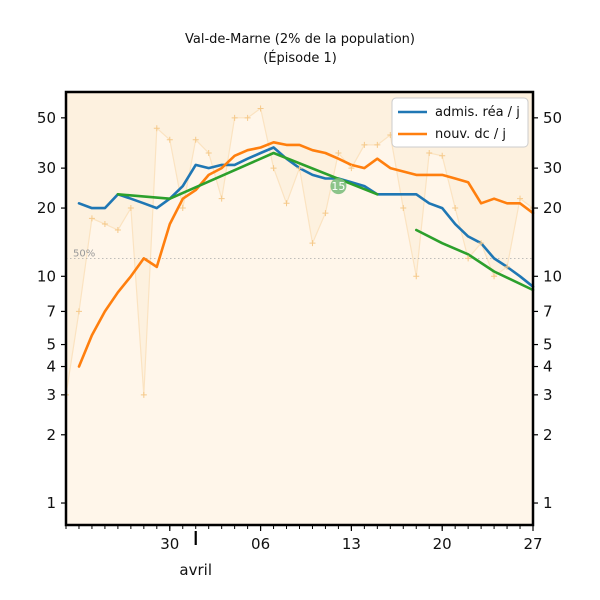  What do you see at coordinates (300, 39) in the screenshot?
I see `chart-title: Val-de-Marne (2% de la population)` at bounding box center [300, 39].